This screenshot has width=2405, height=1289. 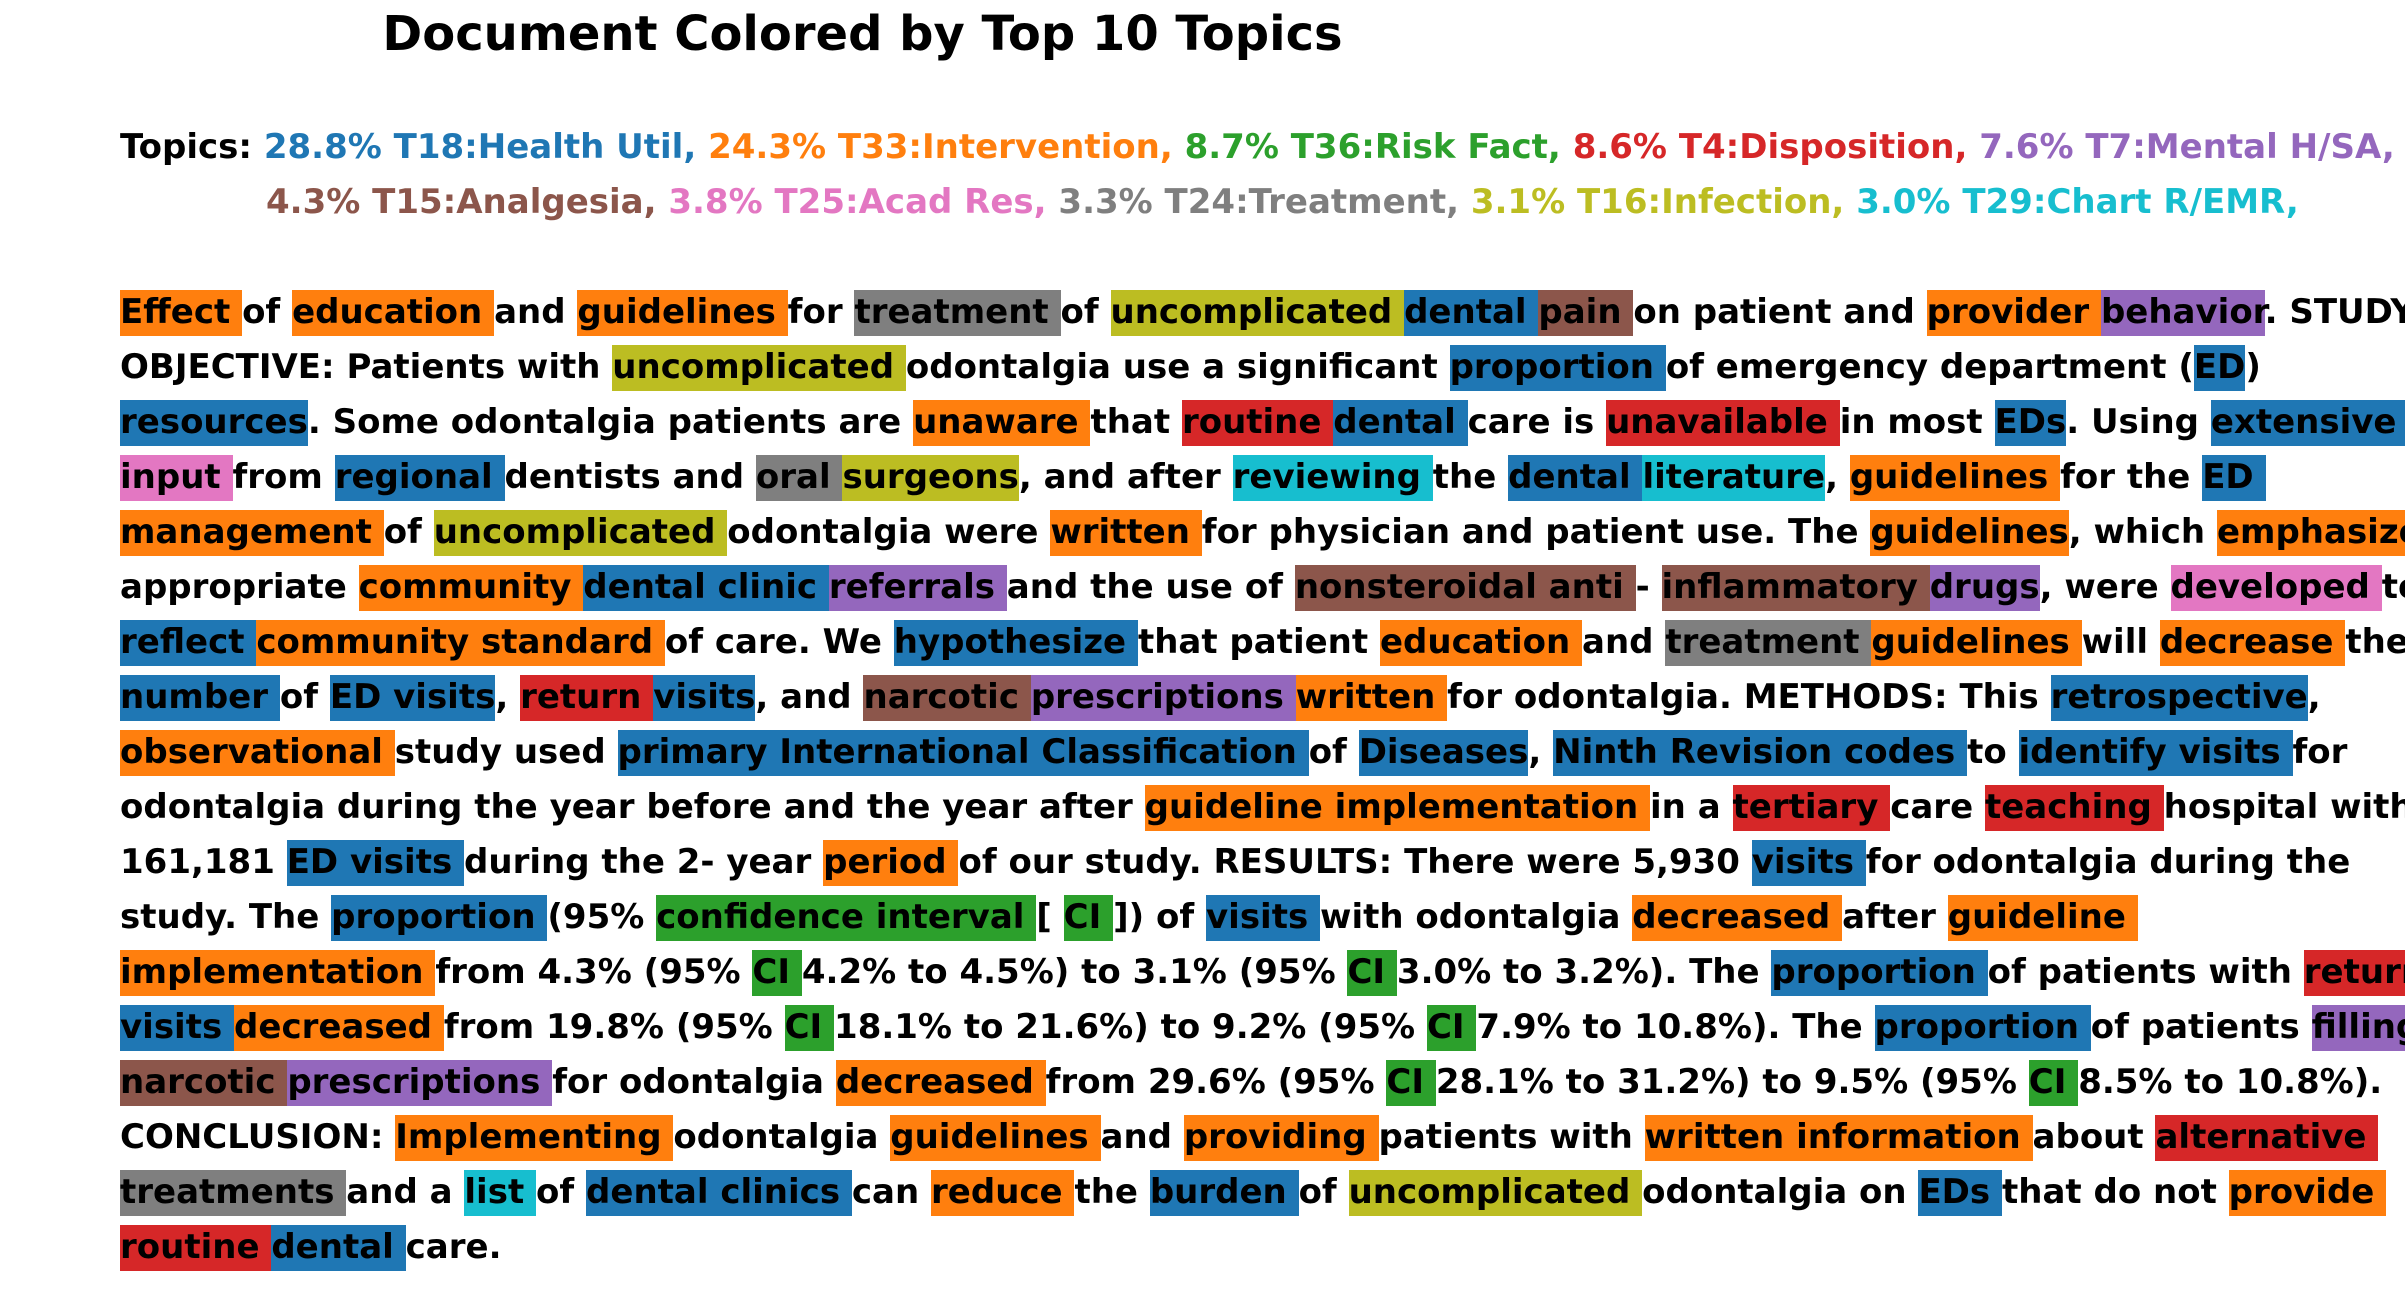 What do you see at coordinates (2252, 643) in the screenshot?
I see `topic-highlight-t33: decrease` at bounding box center [2252, 643].